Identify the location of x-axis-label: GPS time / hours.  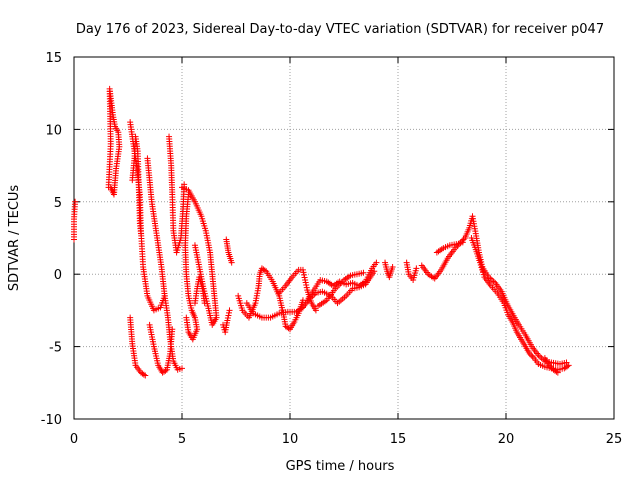
(340, 466).